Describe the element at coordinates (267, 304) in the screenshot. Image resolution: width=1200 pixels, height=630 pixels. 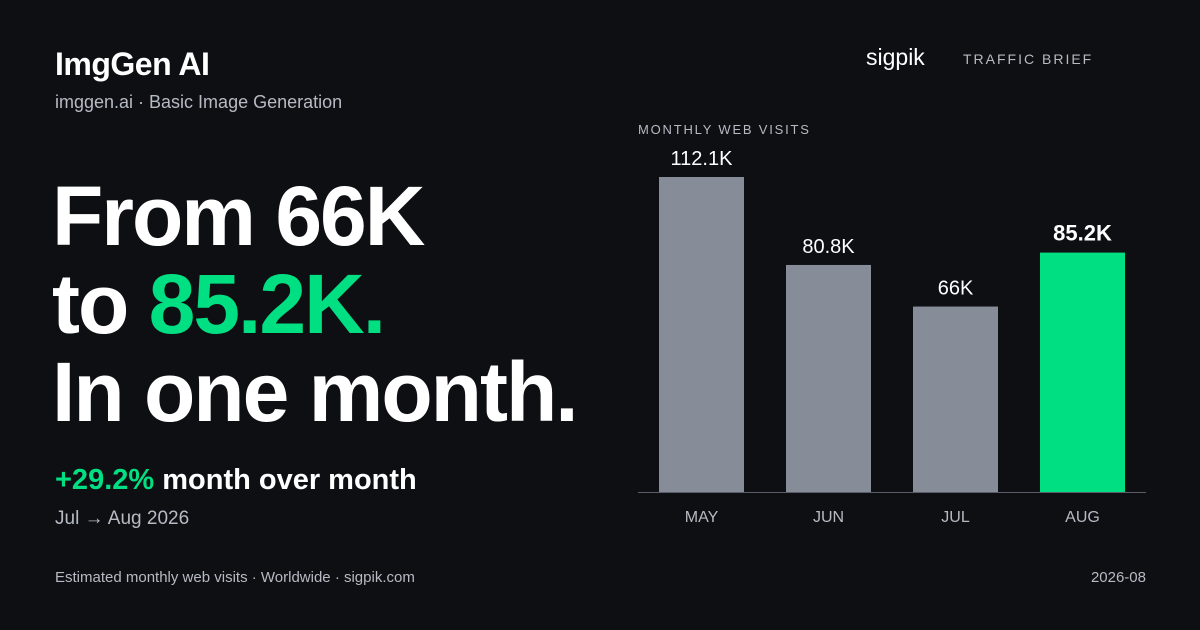
I see `headline-accent-value: 85.2K.` at that location.